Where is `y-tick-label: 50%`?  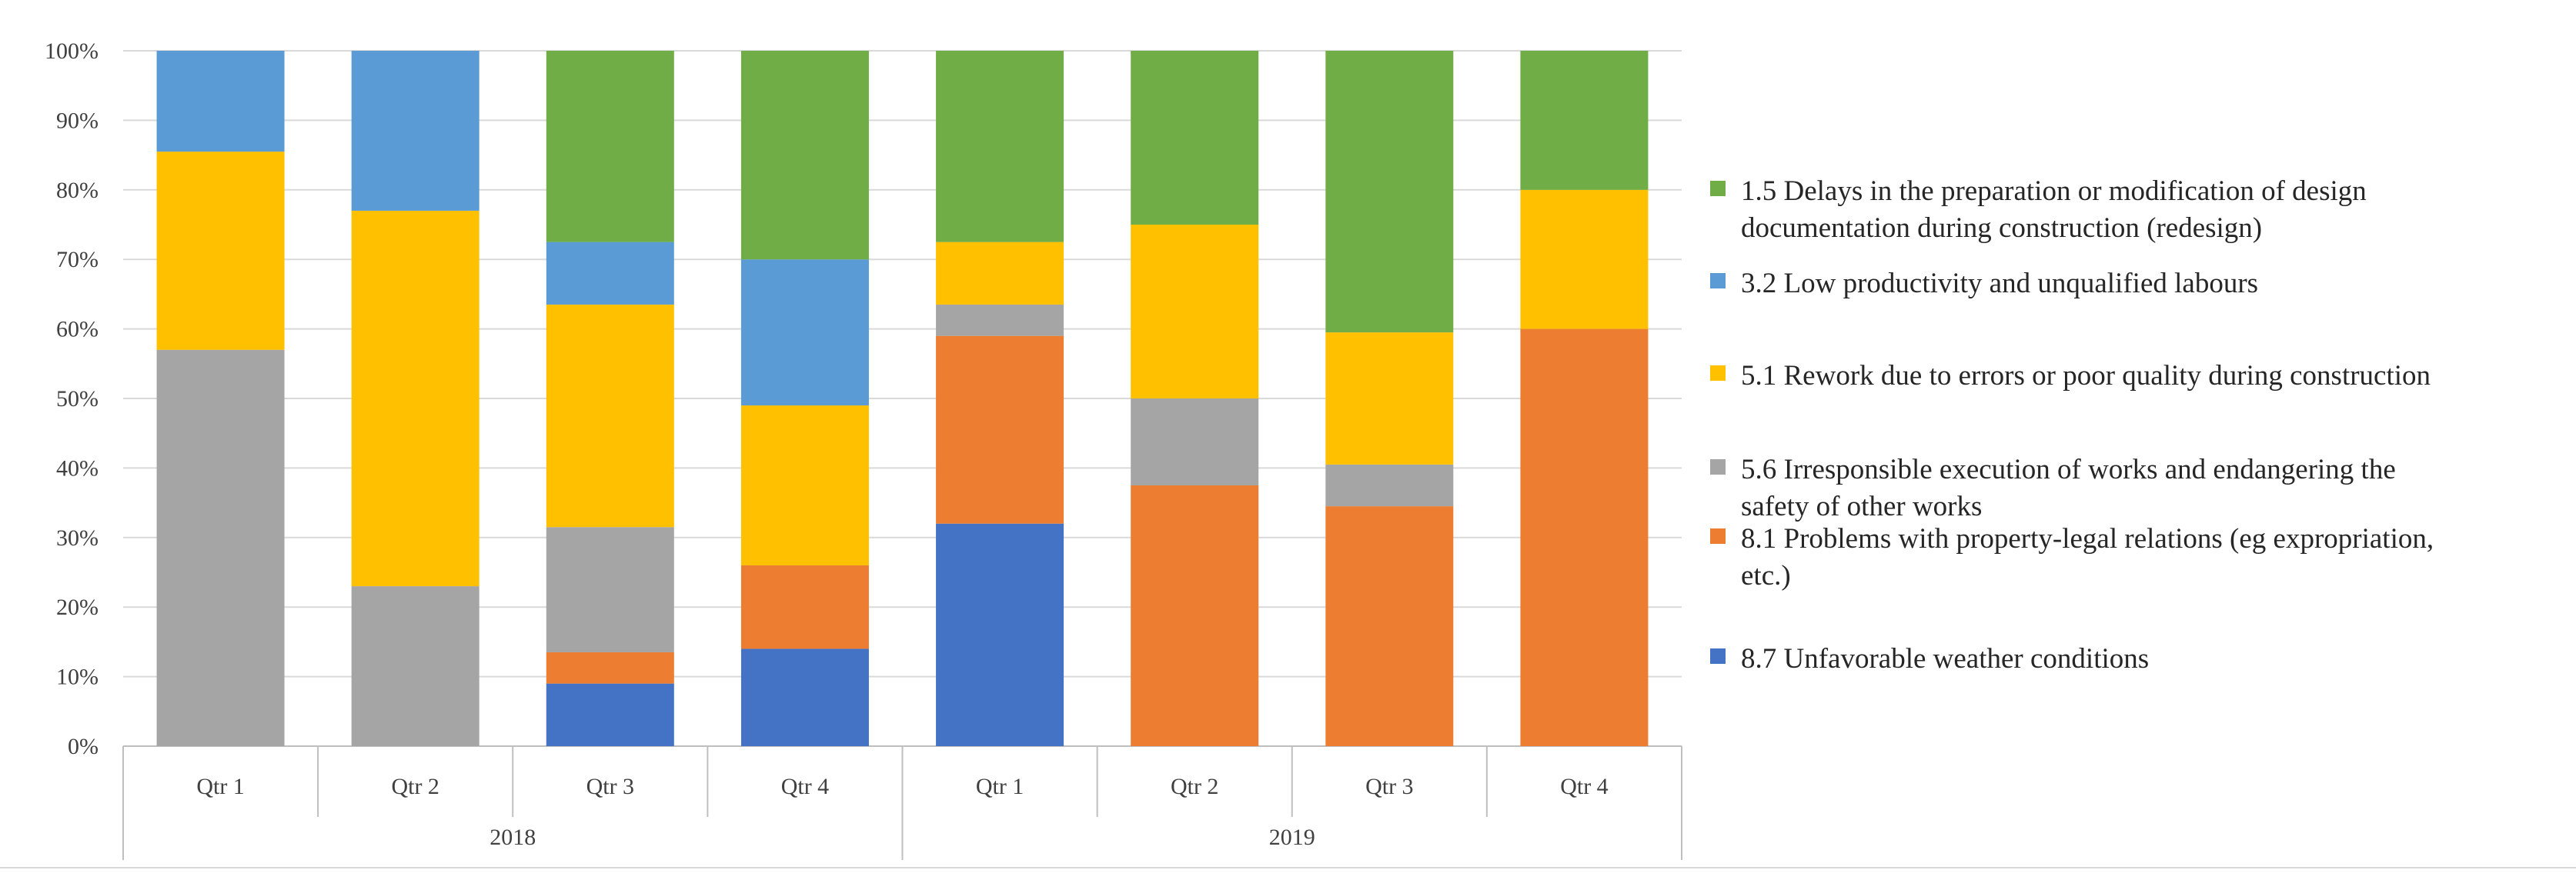 y-tick-label: 50% is located at coordinates (77, 399).